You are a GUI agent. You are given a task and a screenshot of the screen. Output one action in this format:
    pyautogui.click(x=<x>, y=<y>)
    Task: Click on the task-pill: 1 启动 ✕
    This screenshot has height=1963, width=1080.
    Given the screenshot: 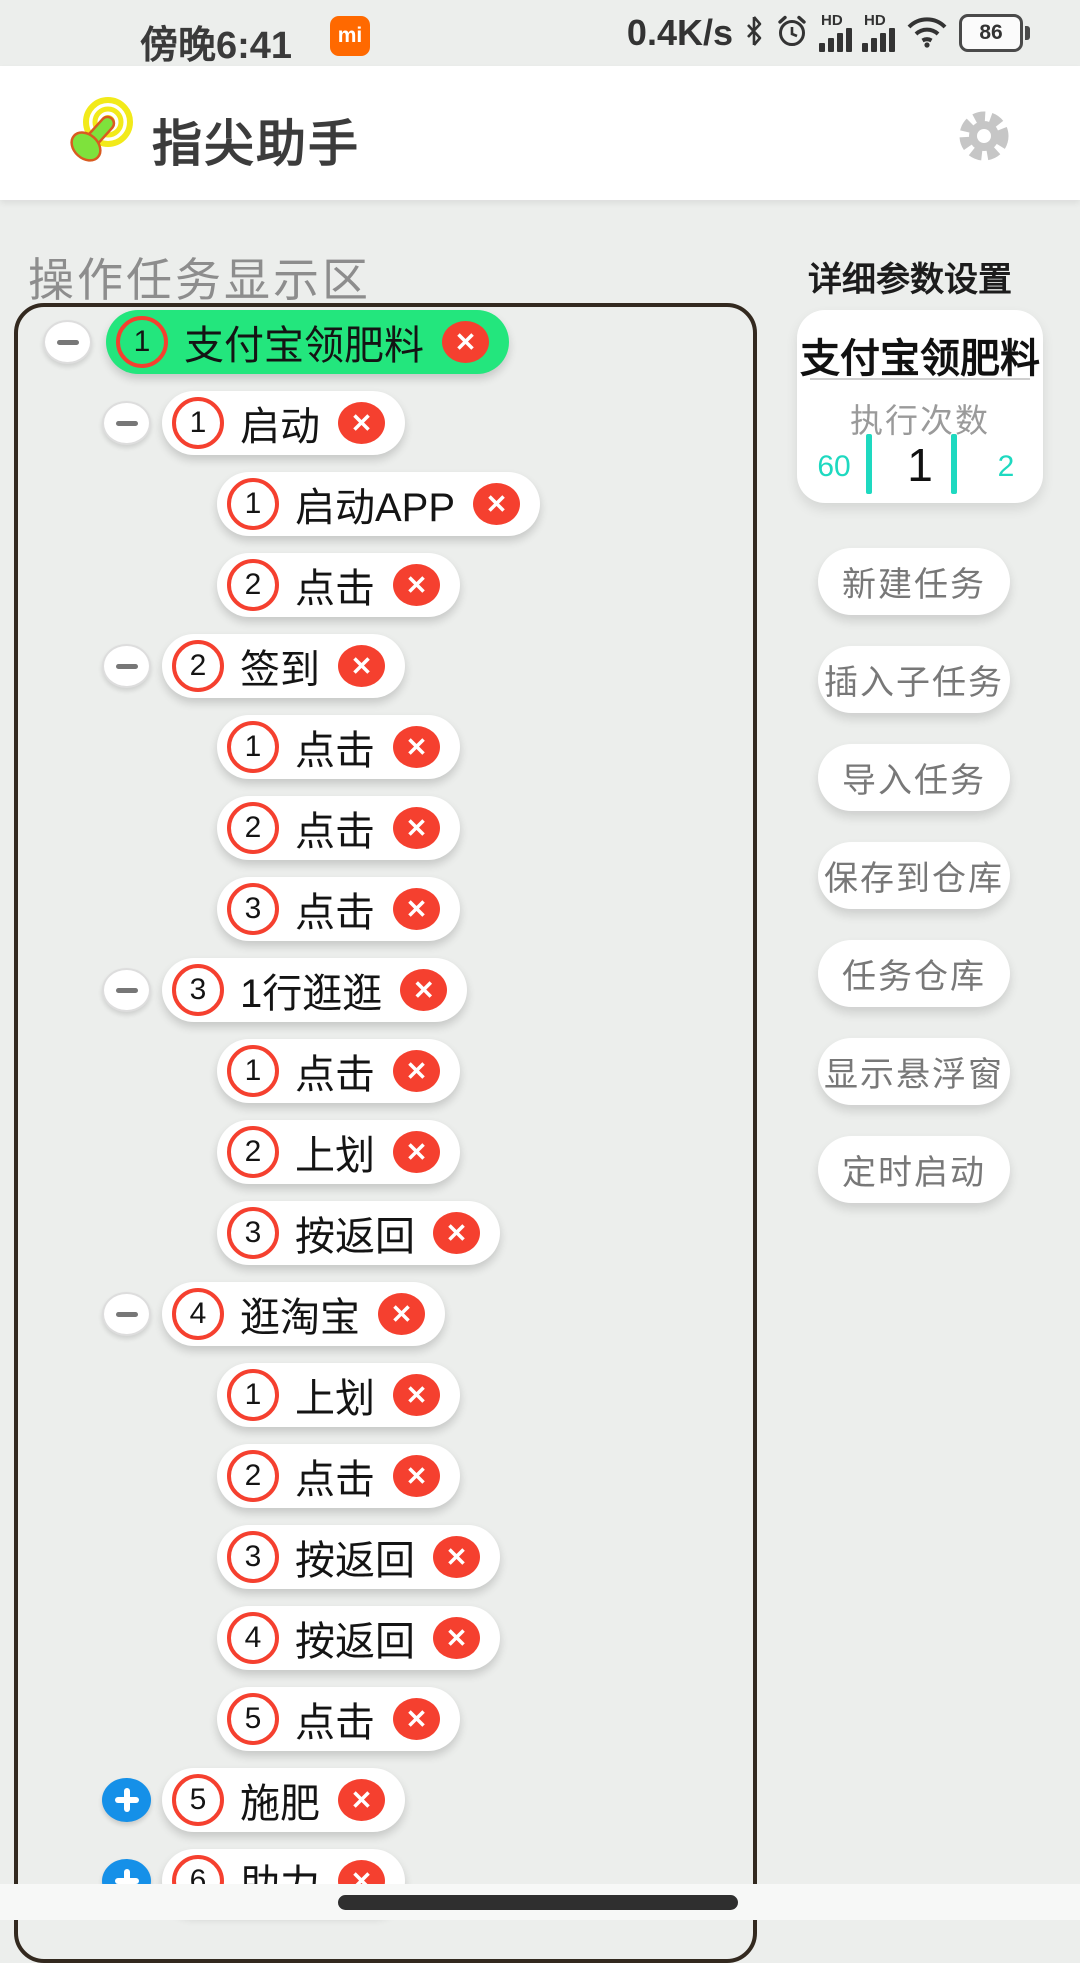 What is the action you would take?
    pyautogui.click(x=283, y=423)
    